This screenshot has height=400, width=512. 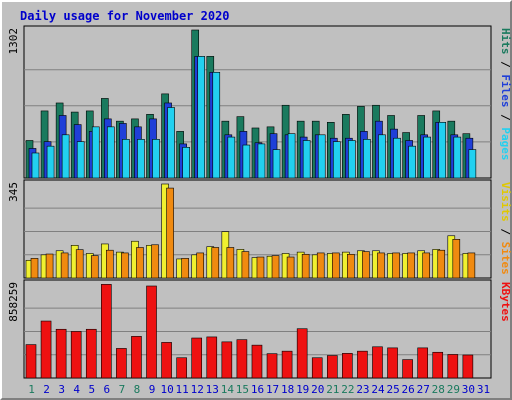 I want to click on x-tick-label-27: 27, so click(x=423, y=389).